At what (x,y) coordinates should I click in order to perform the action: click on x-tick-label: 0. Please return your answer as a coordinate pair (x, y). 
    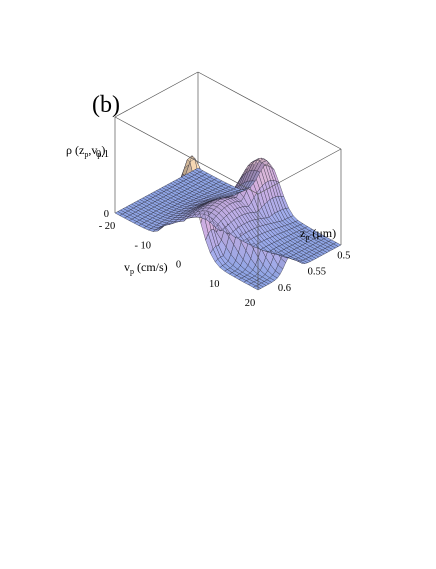
    Looking at the image, I should click on (178, 265).